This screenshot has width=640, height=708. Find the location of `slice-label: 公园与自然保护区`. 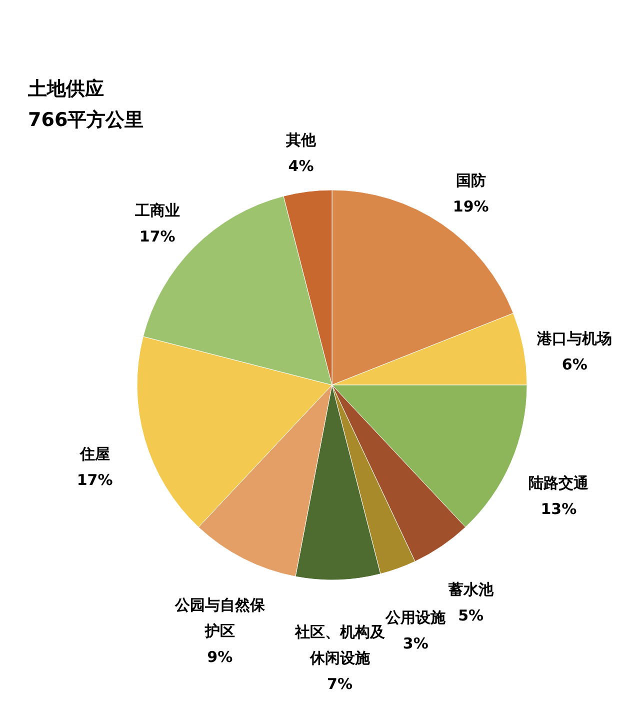

slice-label: 公园与自然保护区 is located at coordinates (220, 618).